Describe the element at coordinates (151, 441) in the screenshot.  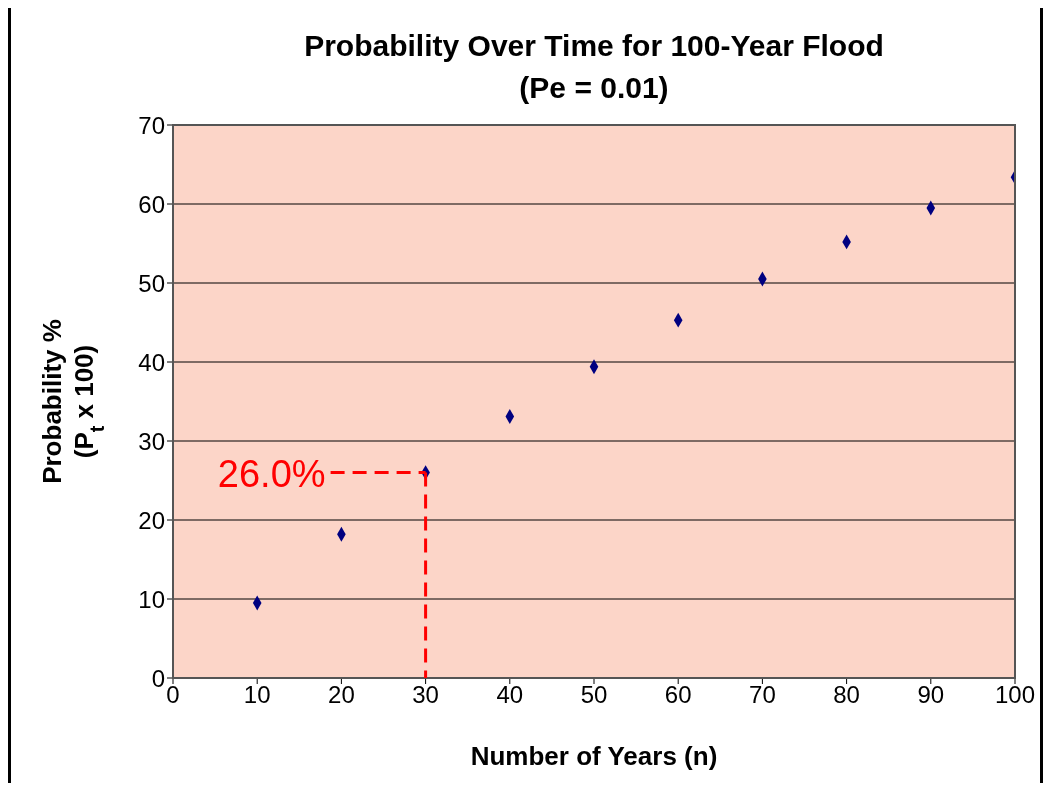
I see `y-tick-label: 30` at that location.